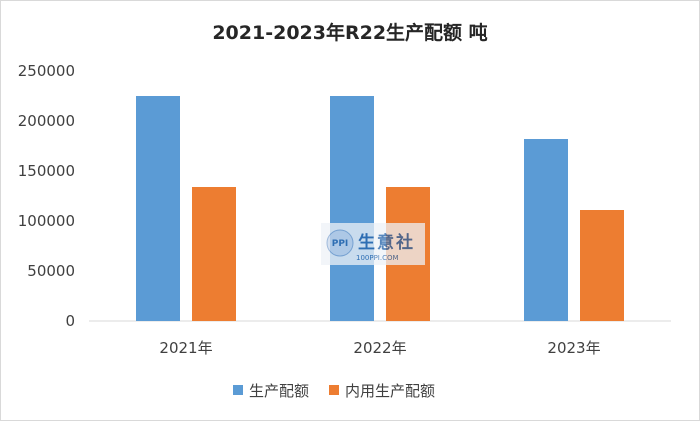  Describe the element at coordinates (46, 121) in the screenshot. I see `y-tick-label: 200000` at that location.